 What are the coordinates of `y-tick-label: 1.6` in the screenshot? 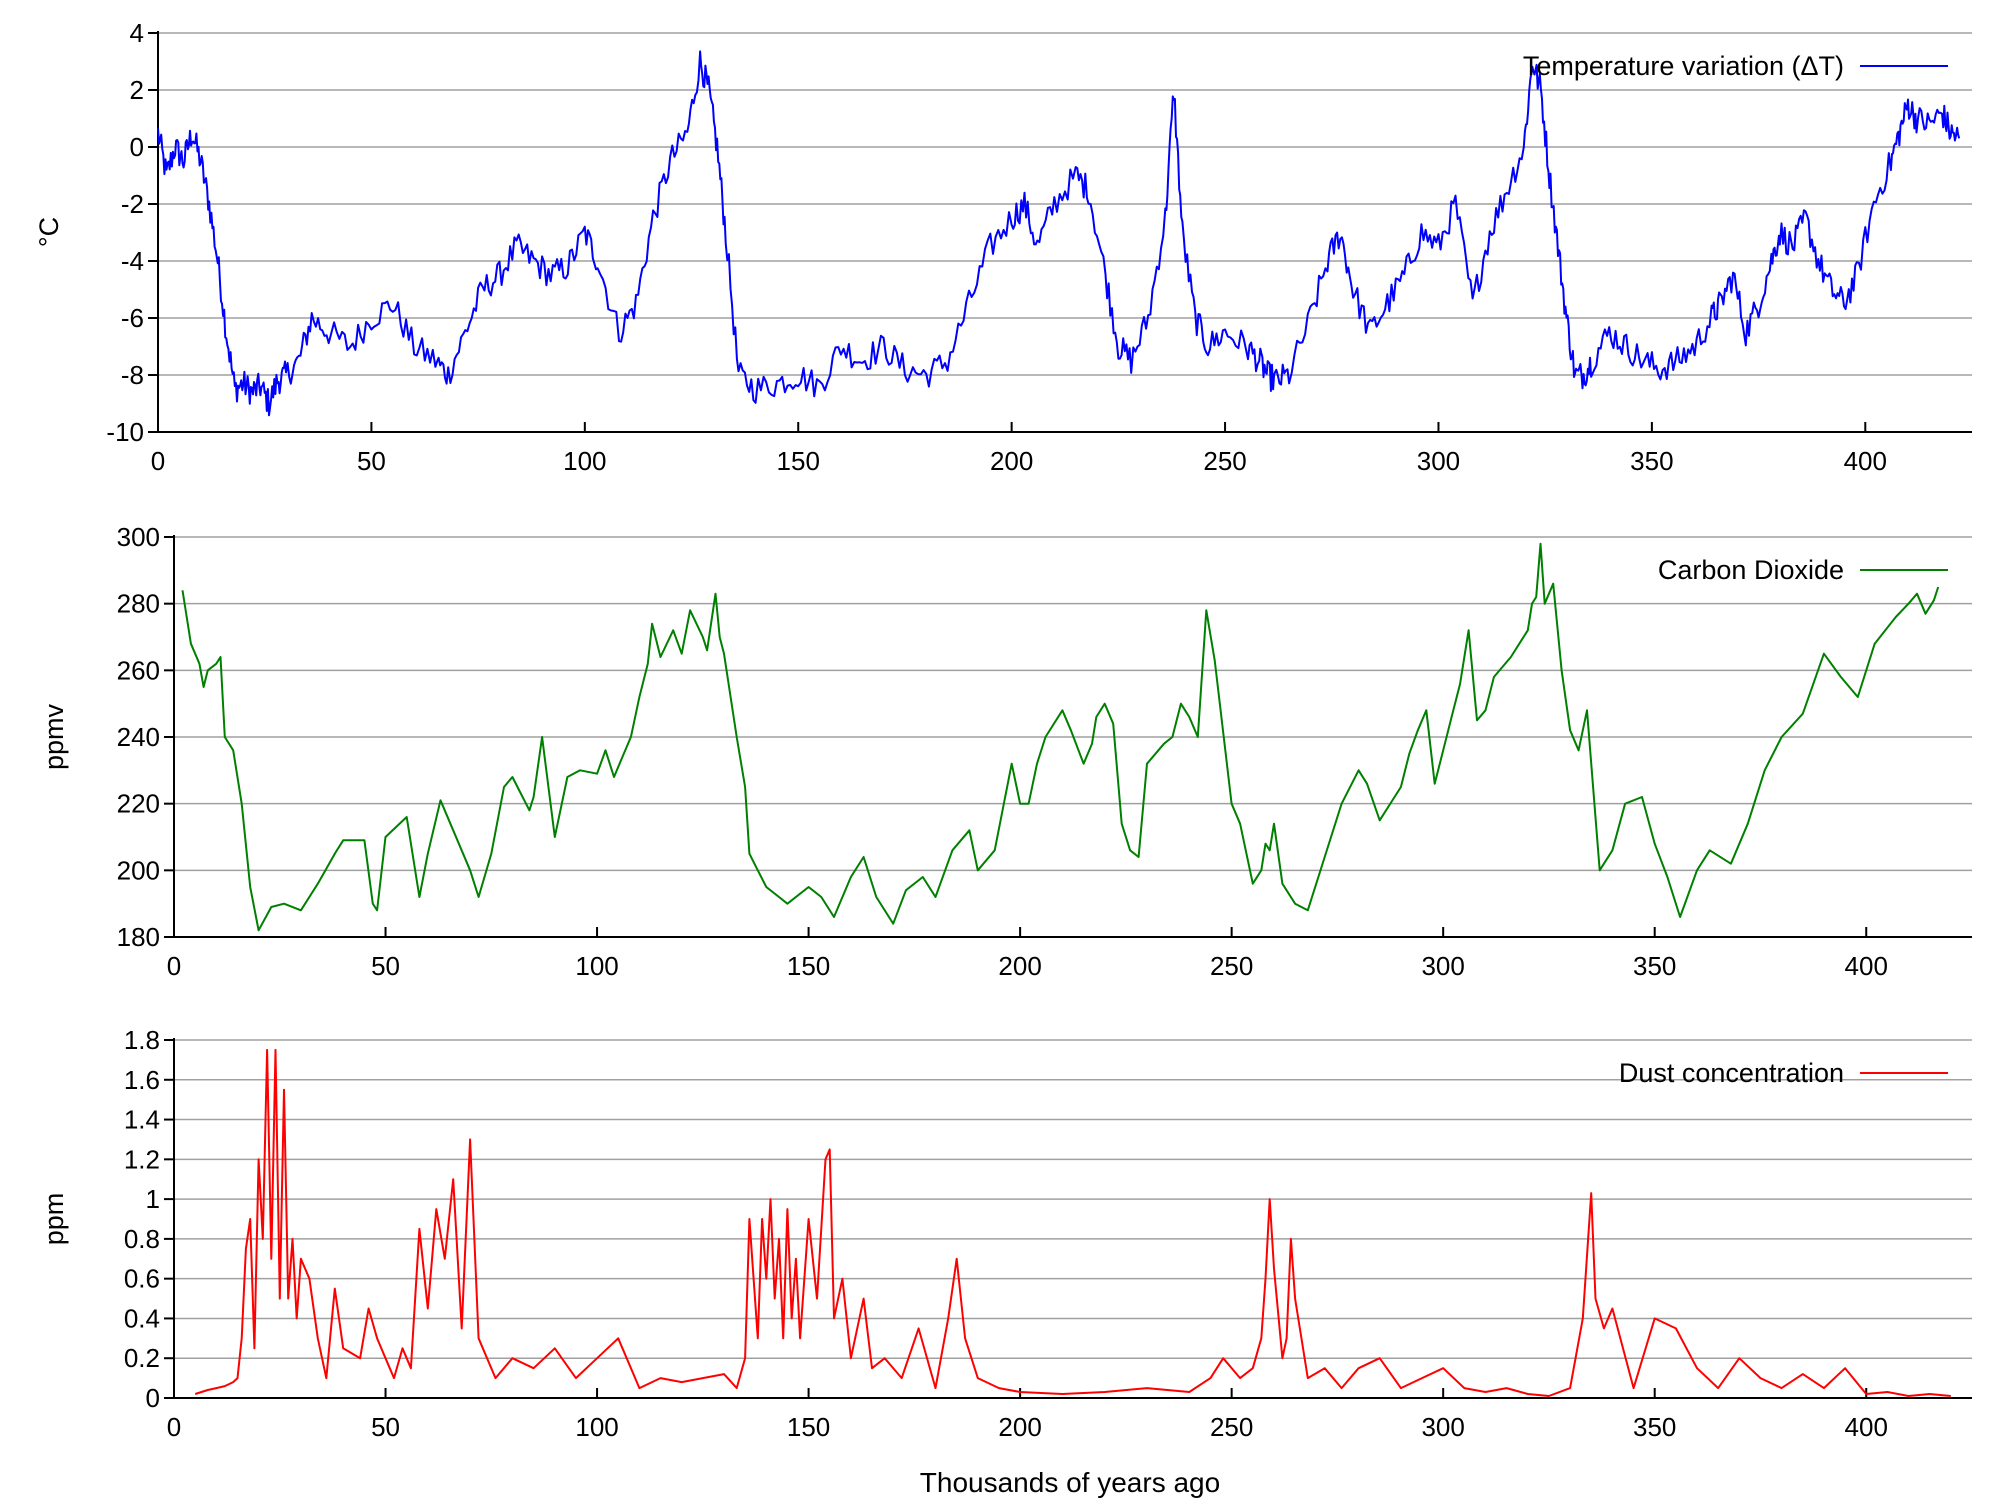 It's located at (142, 1080).